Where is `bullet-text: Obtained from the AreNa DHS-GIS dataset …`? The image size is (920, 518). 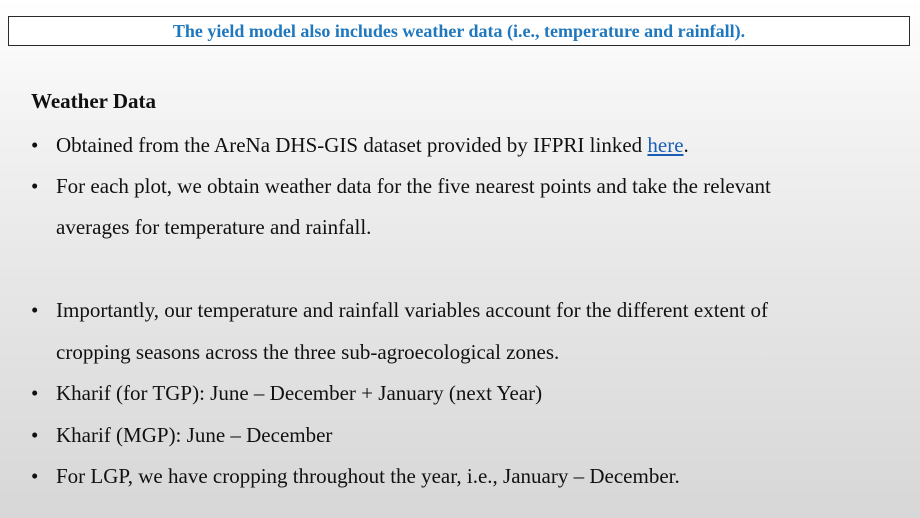 bullet-text: Obtained from the AreNa DHS-GIS dataset … is located at coordinates (352, 145).